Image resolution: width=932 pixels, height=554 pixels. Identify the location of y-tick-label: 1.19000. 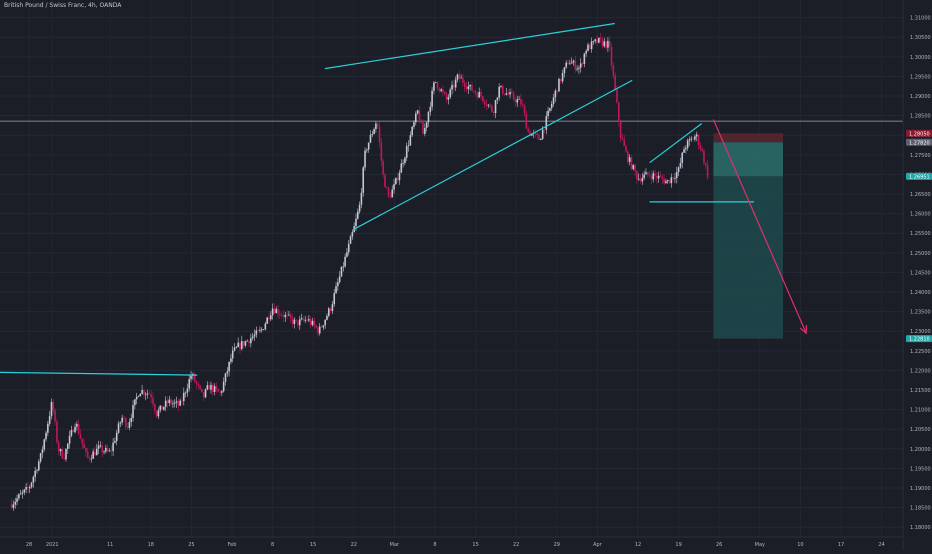
(920, 489).